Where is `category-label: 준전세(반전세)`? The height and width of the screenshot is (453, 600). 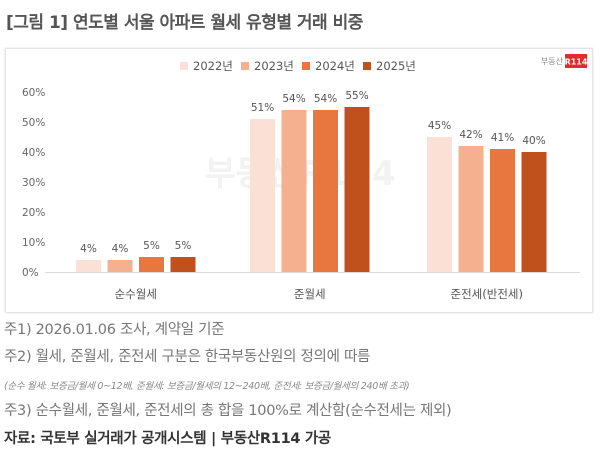 category-label: 준전세(반전세) is located at coordinates (487, 294).